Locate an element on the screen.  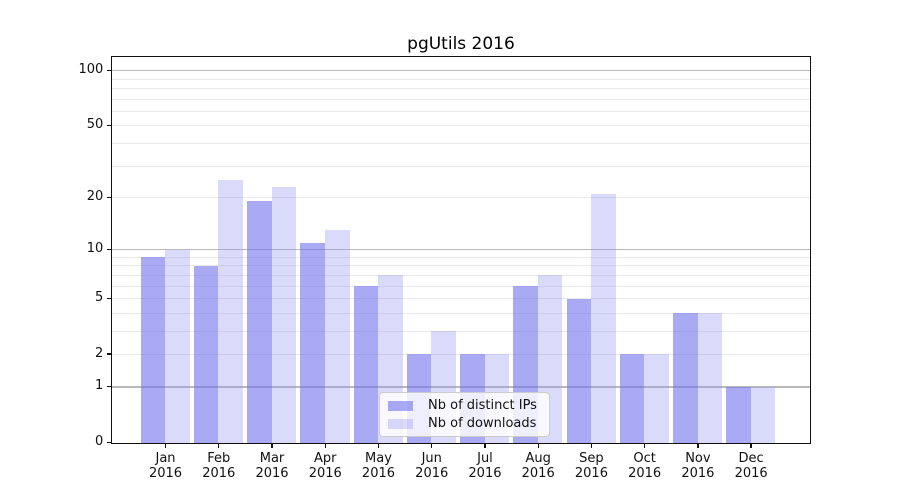
legend-swatch-distinct-ips is located at coordinates (400, 405).